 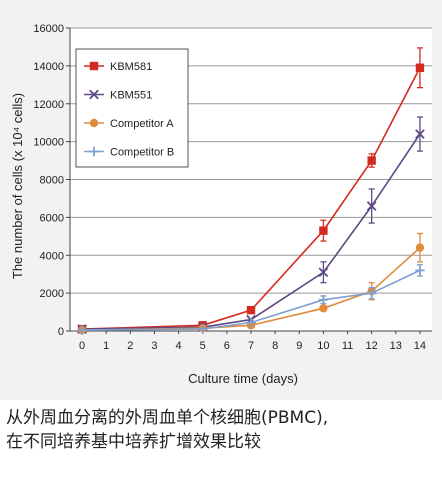 What do you see at coordinates (48, 67) in the screenshot?
I see `y-tick-label: 14000` at bounding box center [48, 67].